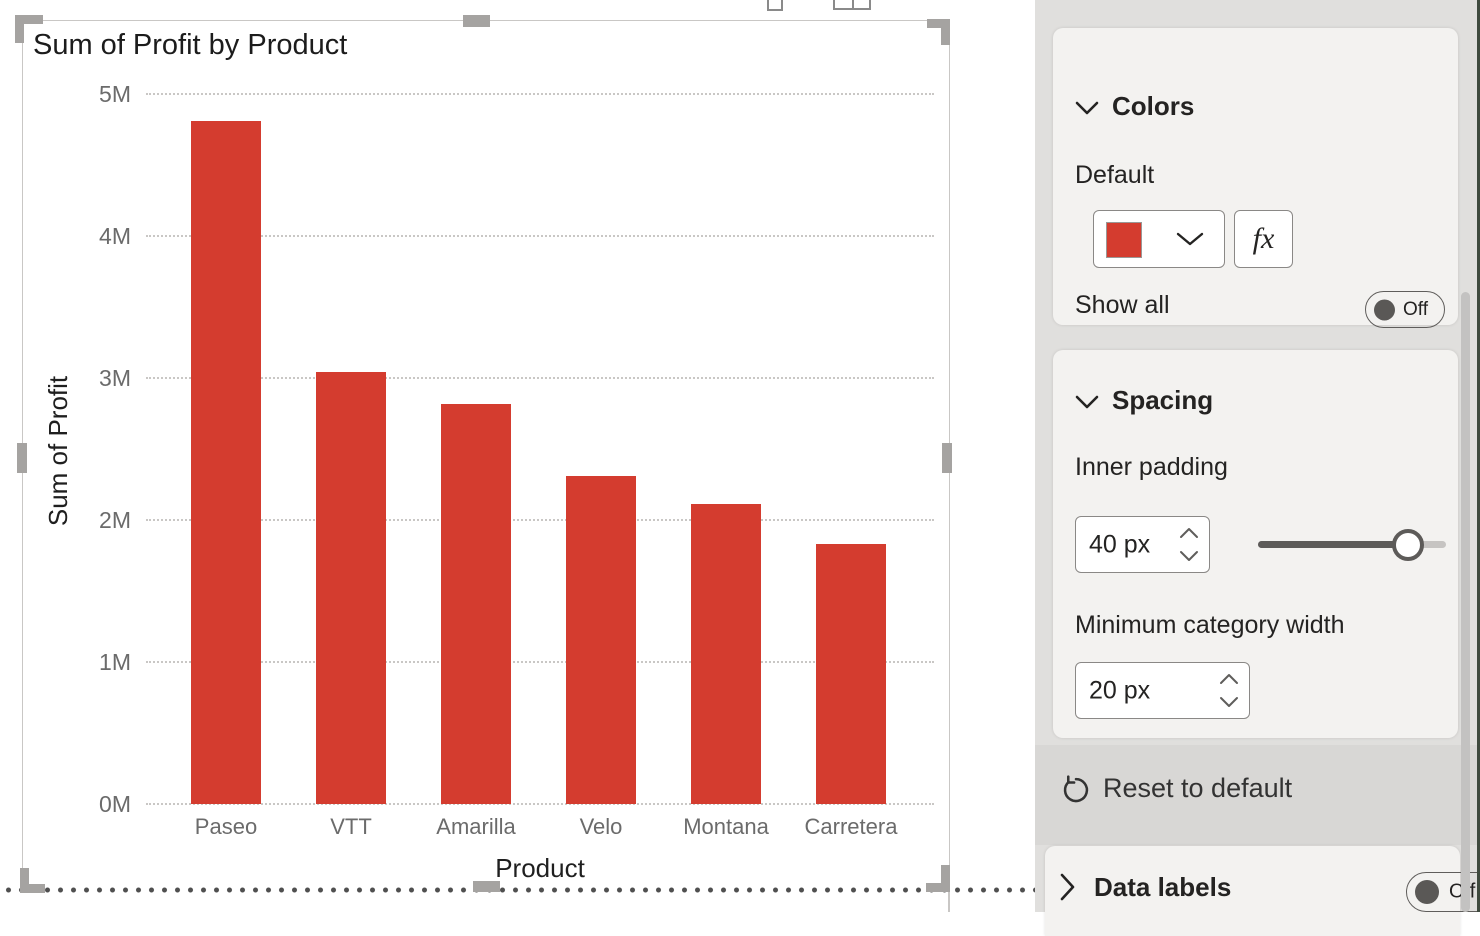 This screenshot has width=1480, height=936. What do you see at coordinates (949, 900) in the screenshot?
I see `visual-border-extension` at bounding box center [949, 900].